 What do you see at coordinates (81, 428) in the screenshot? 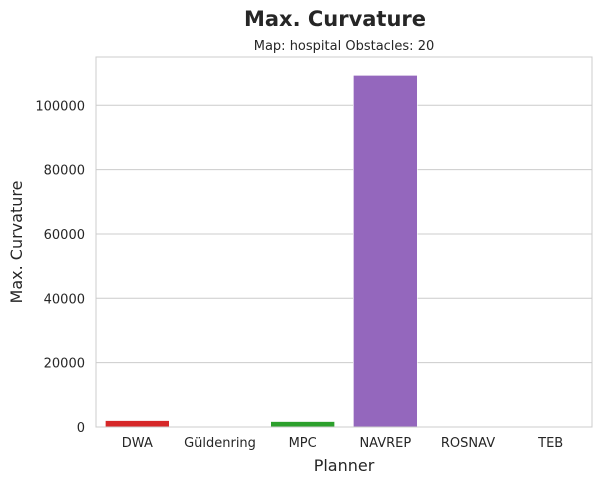
I see `y-tick-label: 0` at bounding box center [81, 428].